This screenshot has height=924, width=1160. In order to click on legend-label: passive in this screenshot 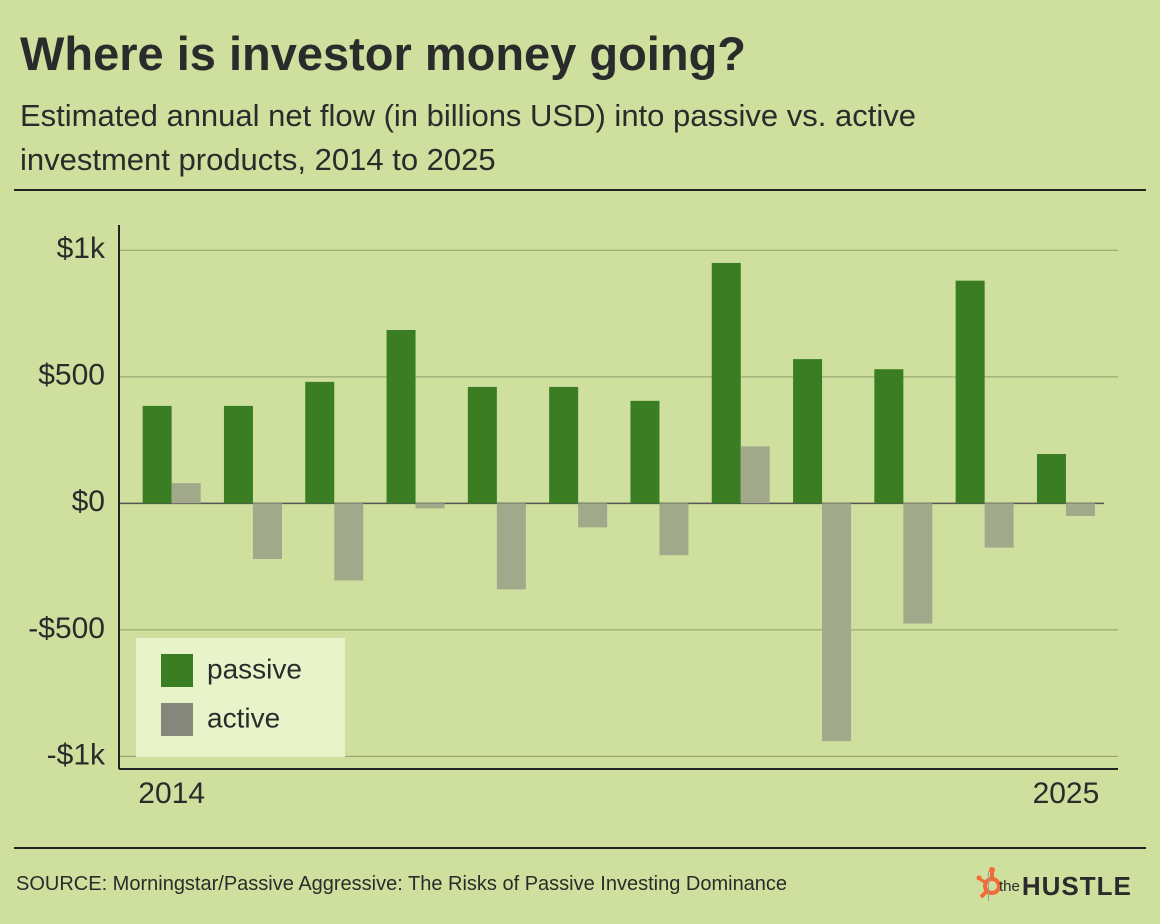, I will do `click(254, 668)`.